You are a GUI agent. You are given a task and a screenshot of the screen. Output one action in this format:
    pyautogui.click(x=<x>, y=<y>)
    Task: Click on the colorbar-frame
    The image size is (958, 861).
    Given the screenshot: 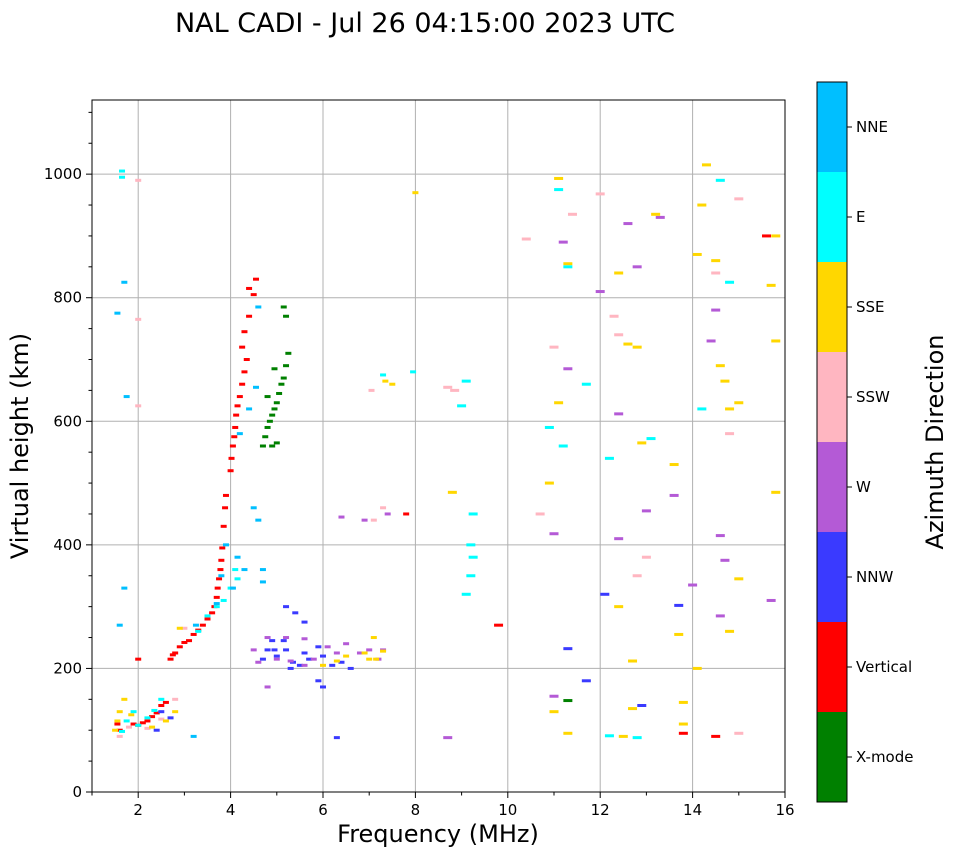 What is the action you would take?
    pyautogui.click(x=832, y=442)
    